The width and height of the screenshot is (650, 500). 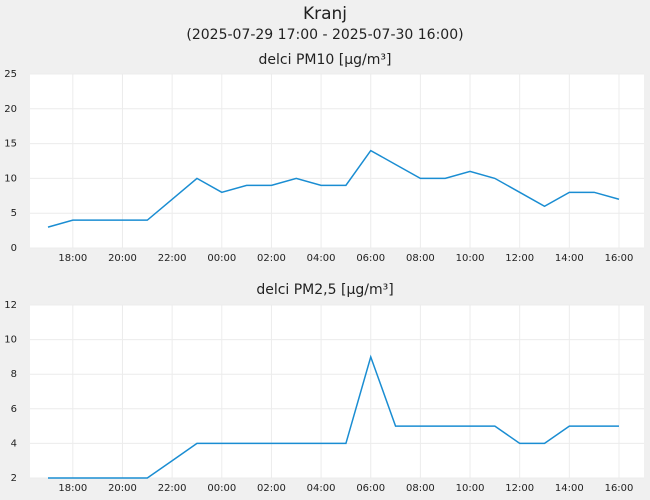 What do you see at coordinates (14, 409) in the screenshot?
I see `y-tick-label: 6` at bounding box center [14, 409].